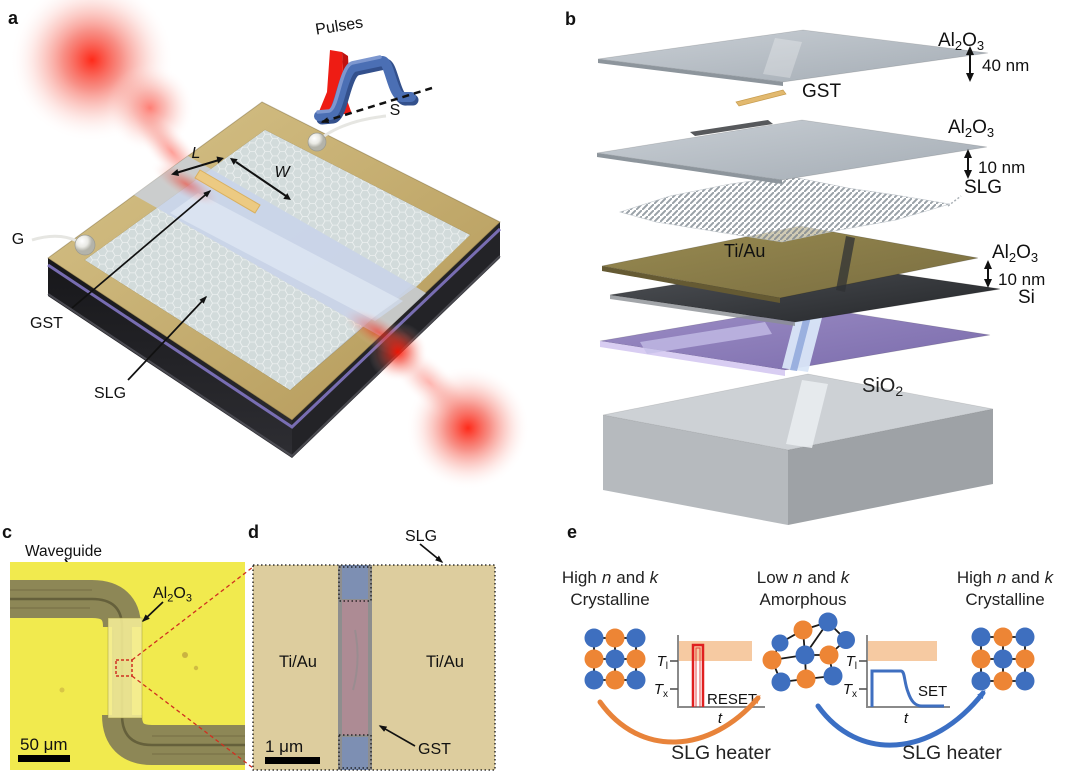  What do you see at coordinates (355, 660) in the screenshot?
I see `sem-texture-line` at bounding box center [355, 660].